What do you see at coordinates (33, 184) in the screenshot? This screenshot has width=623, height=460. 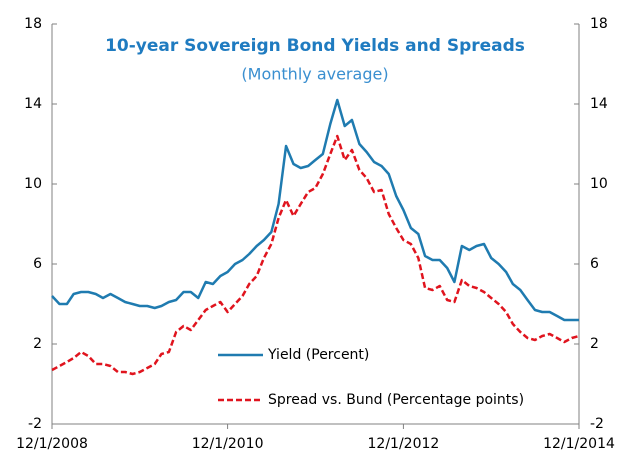 I see `y-tick-label: 10` at bounding box center [33, 184].